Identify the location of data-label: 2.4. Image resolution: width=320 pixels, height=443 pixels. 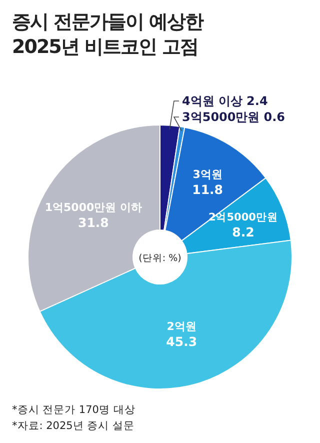
(257, 101).